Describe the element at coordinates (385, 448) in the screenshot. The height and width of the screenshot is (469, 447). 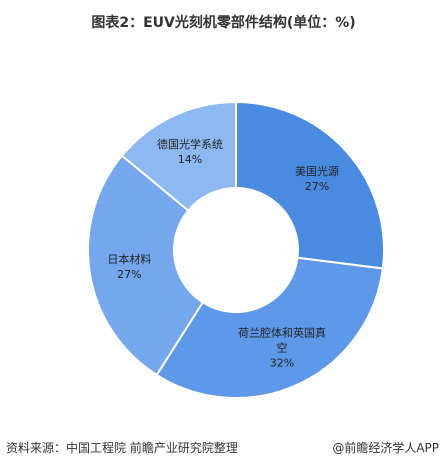
I see `credit: @前瞻经济学人APP` at that location.